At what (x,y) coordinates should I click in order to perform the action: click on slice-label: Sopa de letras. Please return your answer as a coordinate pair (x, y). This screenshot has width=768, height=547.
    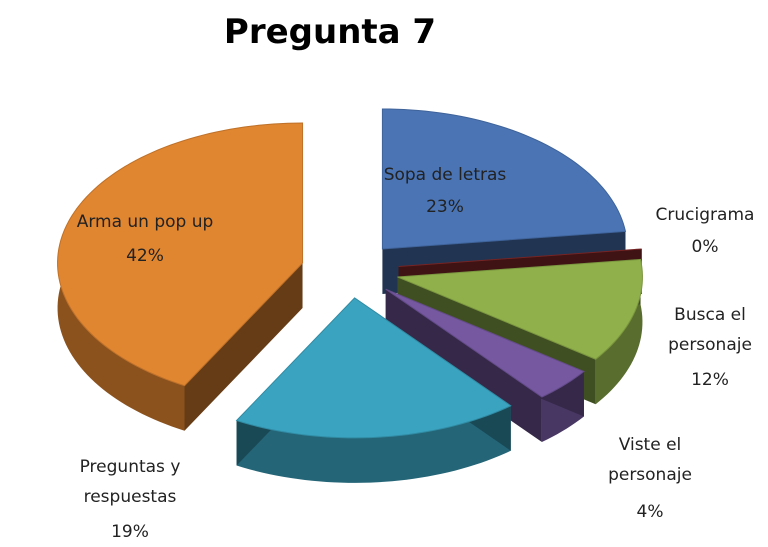
    Looking at the image, I should click on (445, 175).